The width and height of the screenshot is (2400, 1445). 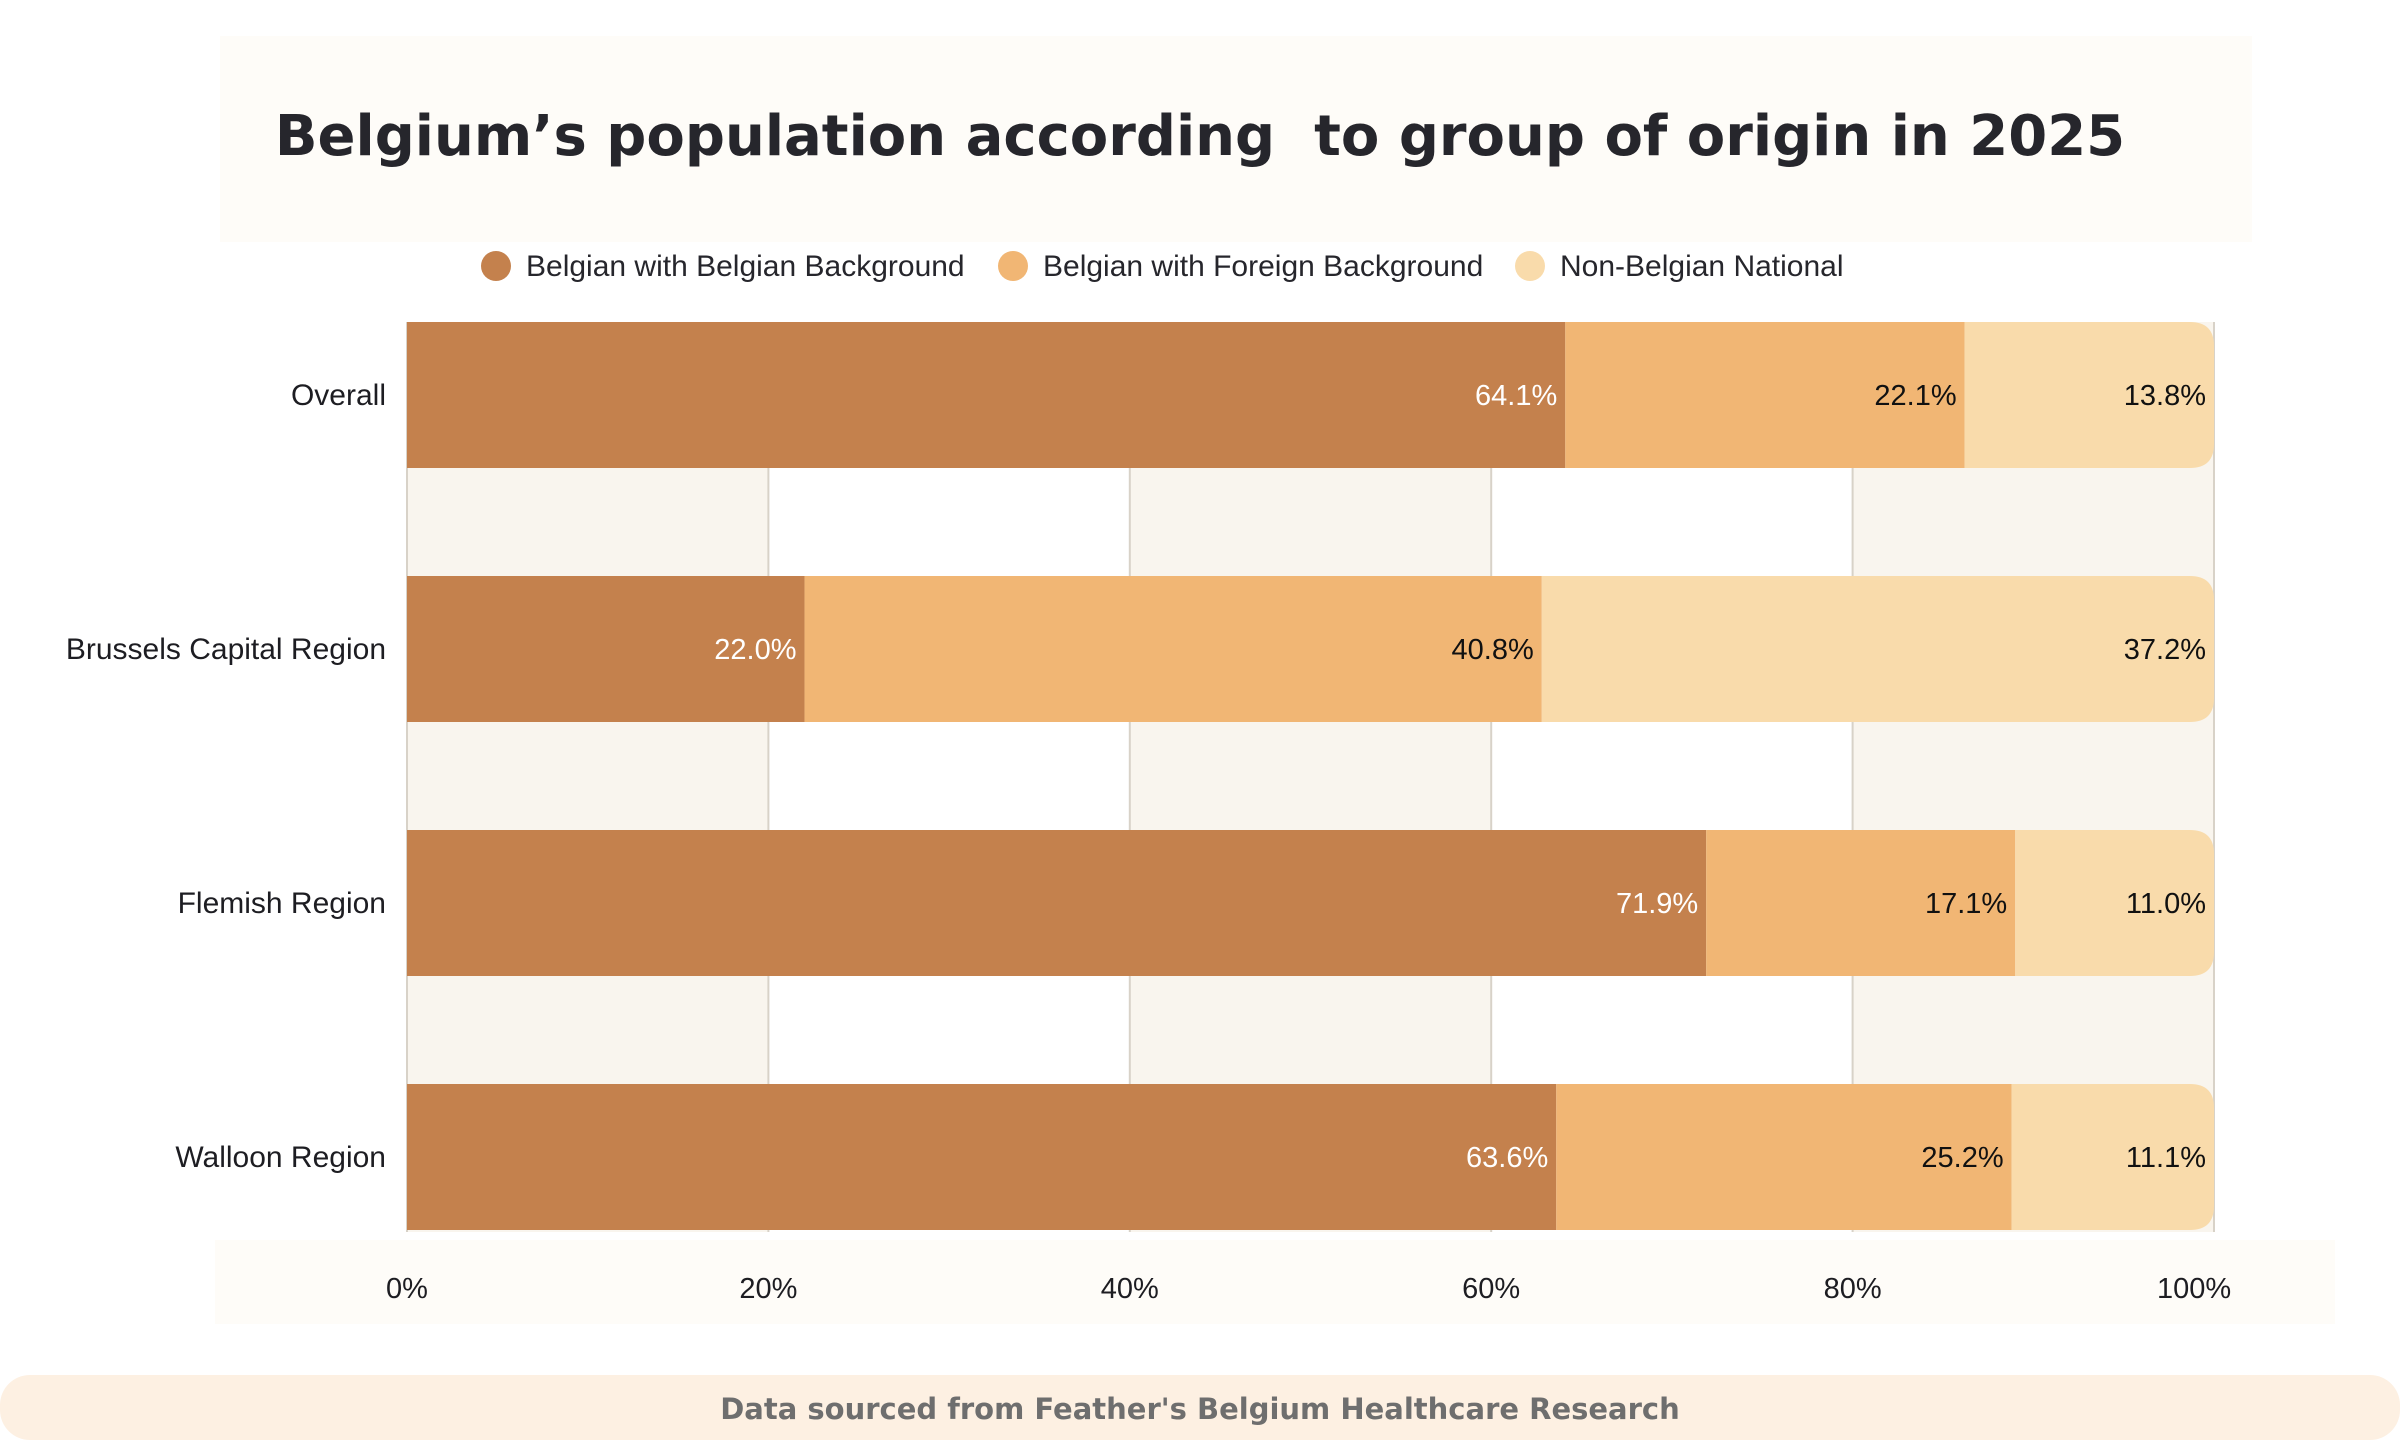 I want to click on legend-label: Non-Belgian National, so click(x=1702, y=266).